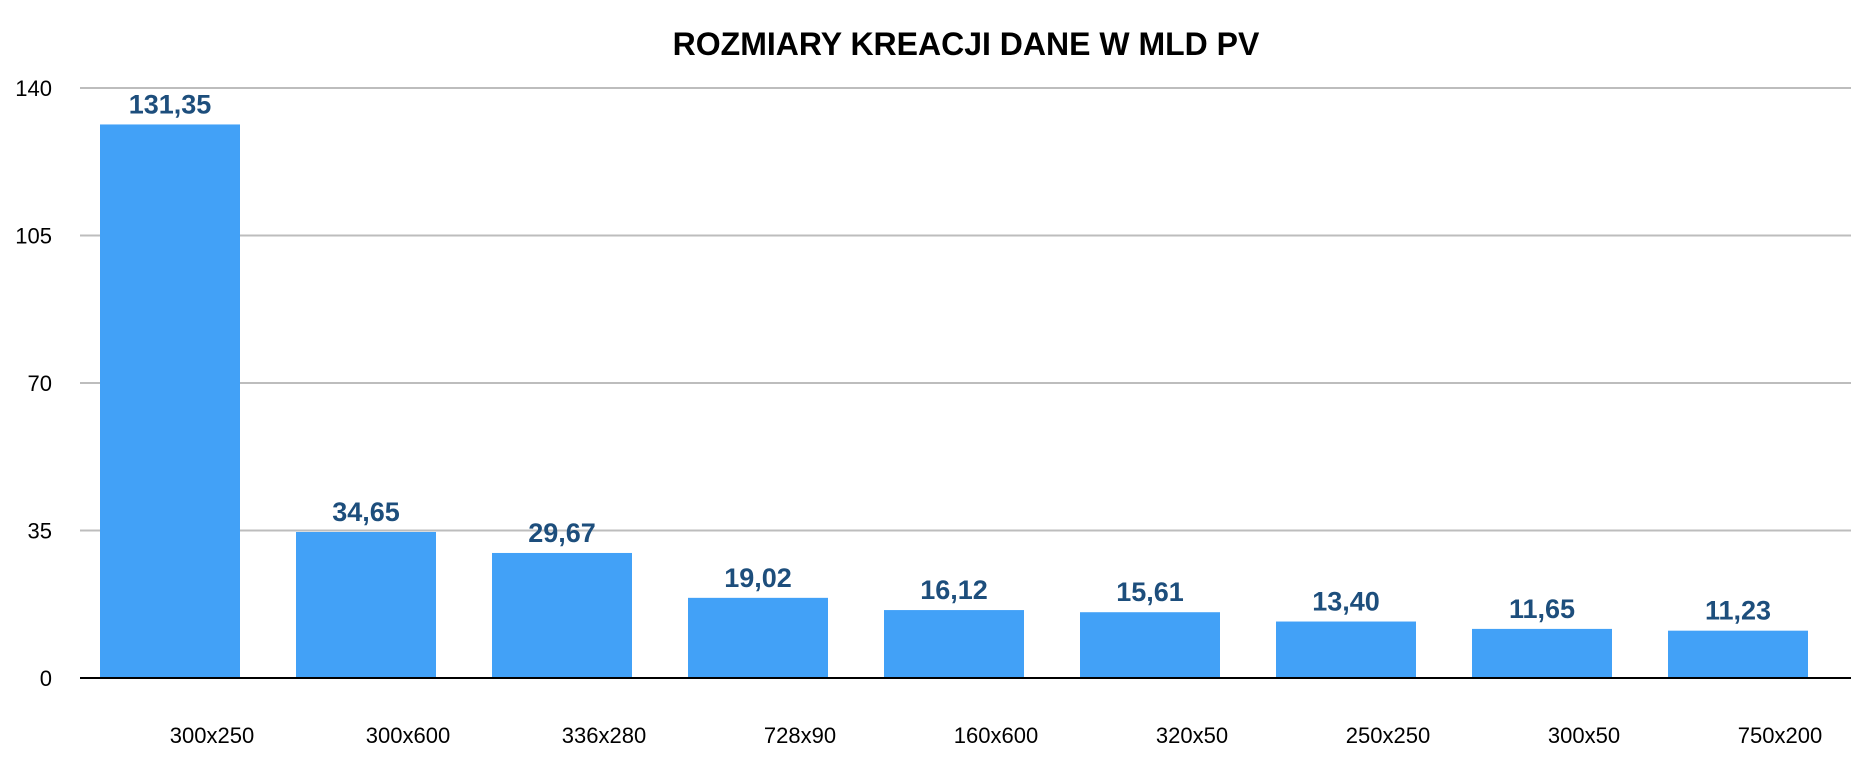 The width and height of the screenshot is (1851, 779). I want to click on data-label: 34,65, so click(366, 512).